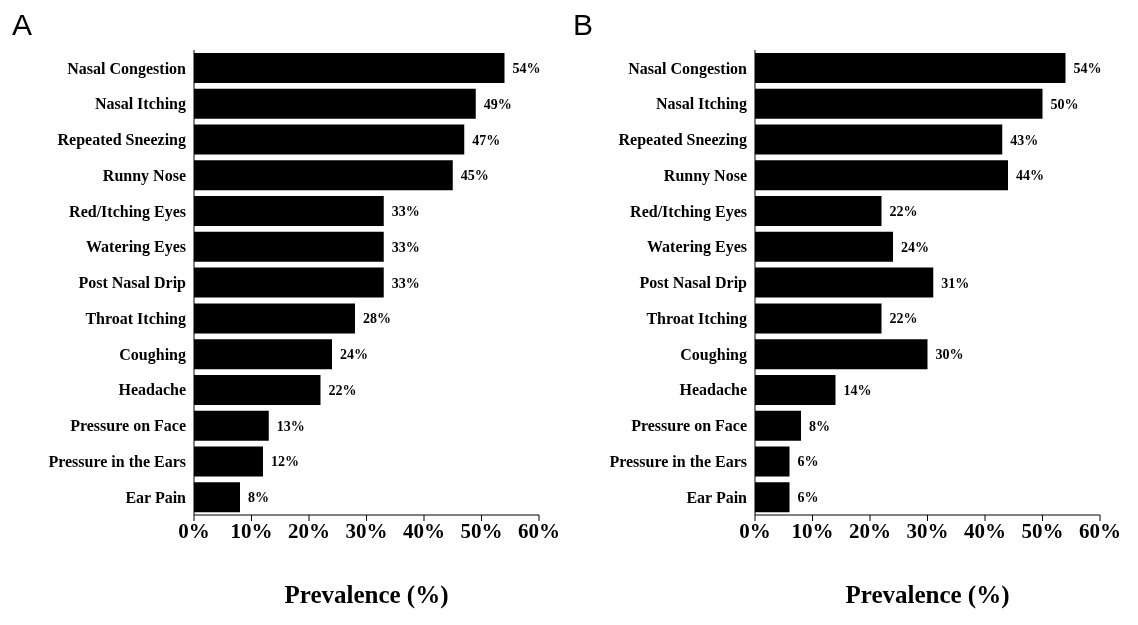 This screenshot has height=625, width=1138. What do you see at coordinates (486, 140) in the screenshot?
I see `data-label: 47%` at bounding box center [486, 140].